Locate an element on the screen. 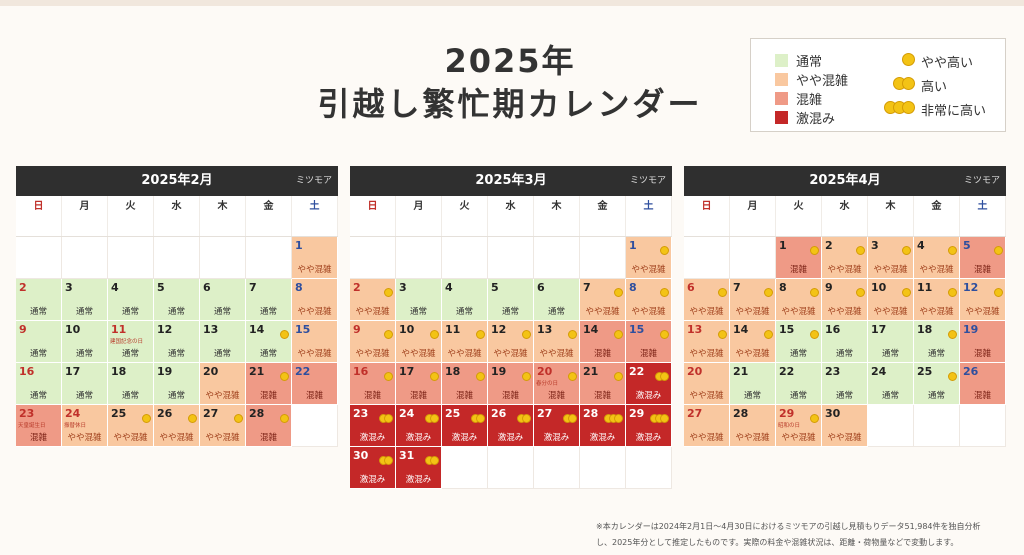  day-number: 12 is located at coordinates (499, 329).